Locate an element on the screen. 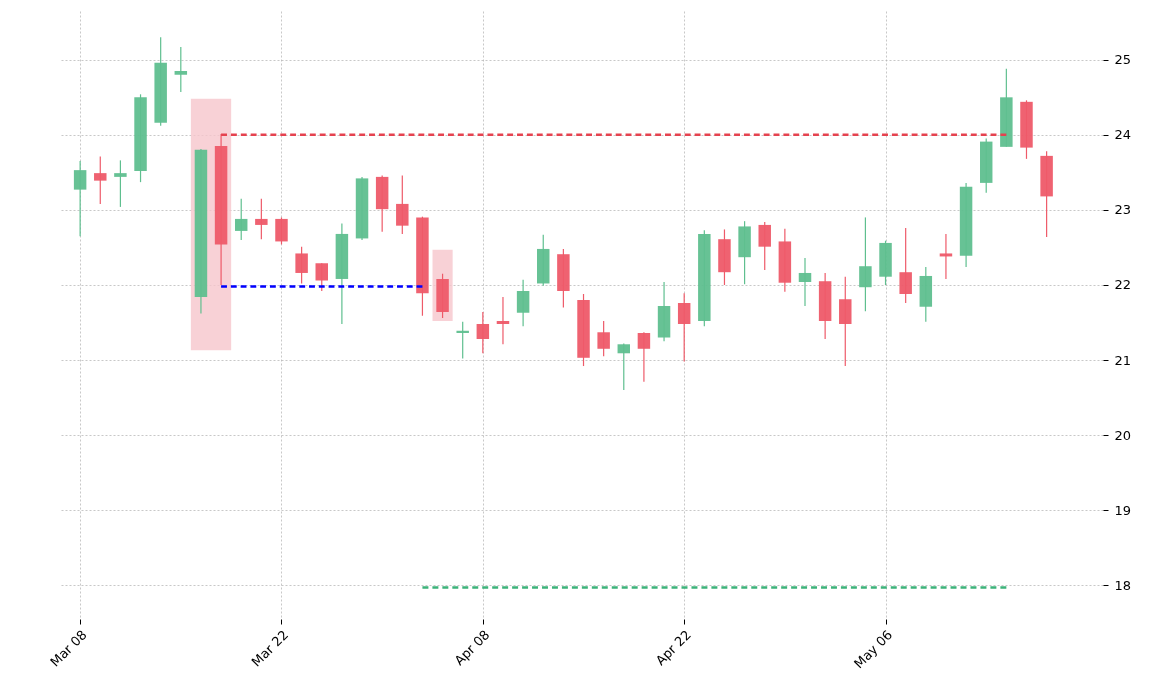  y-tick-label: 18 is located at coordinates (1123, 585).